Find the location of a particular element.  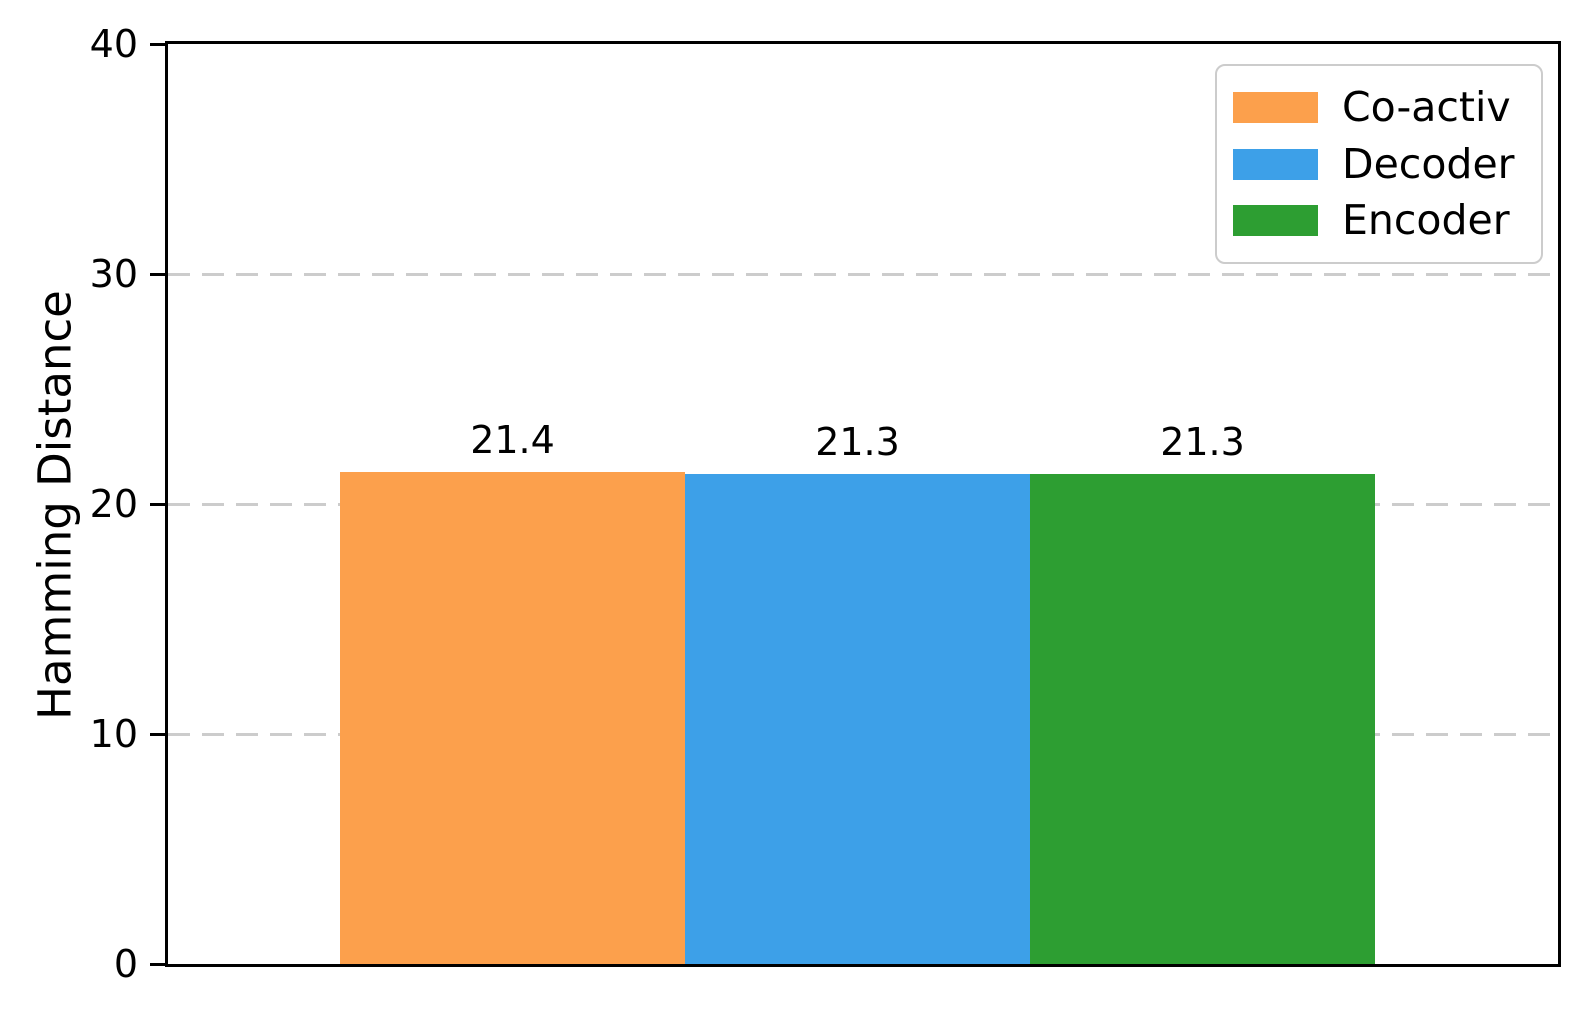

legend-swatch-decoder is located at coordinates (1275, 164).